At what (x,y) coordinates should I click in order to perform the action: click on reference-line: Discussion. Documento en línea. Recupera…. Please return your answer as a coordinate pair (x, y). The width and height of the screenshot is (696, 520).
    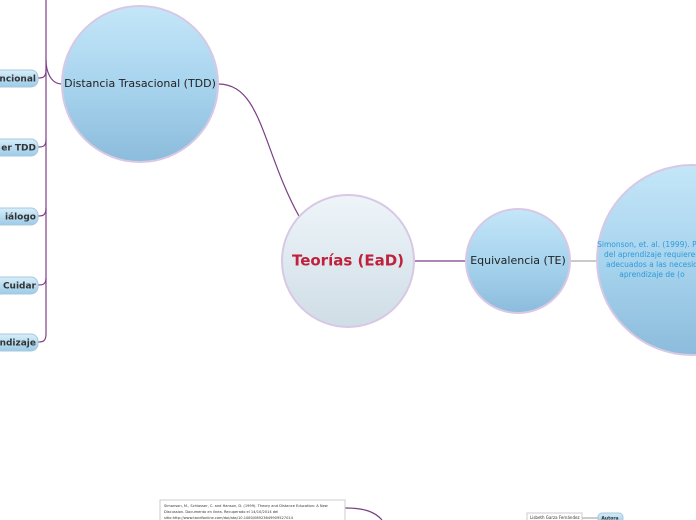
    Looking at the image, I should click on (221, 512).